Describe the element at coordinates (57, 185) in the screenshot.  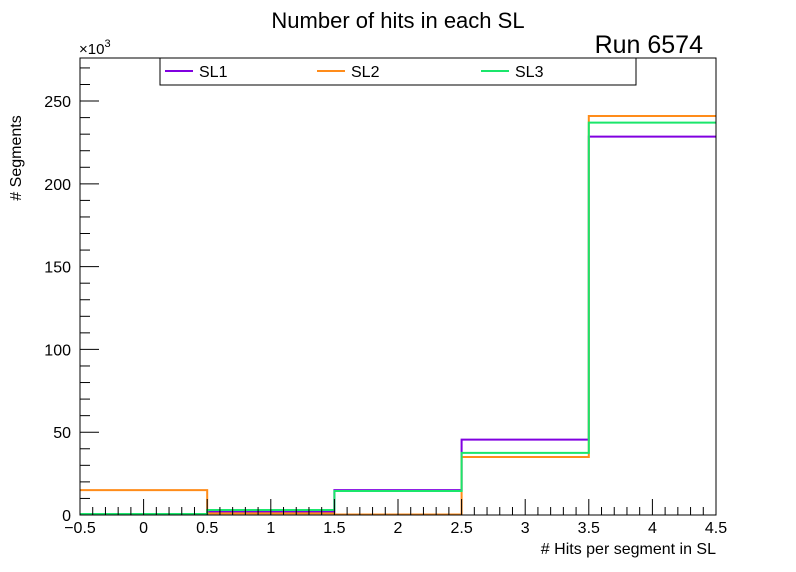
I see `y-tick-label: 200` at that location.